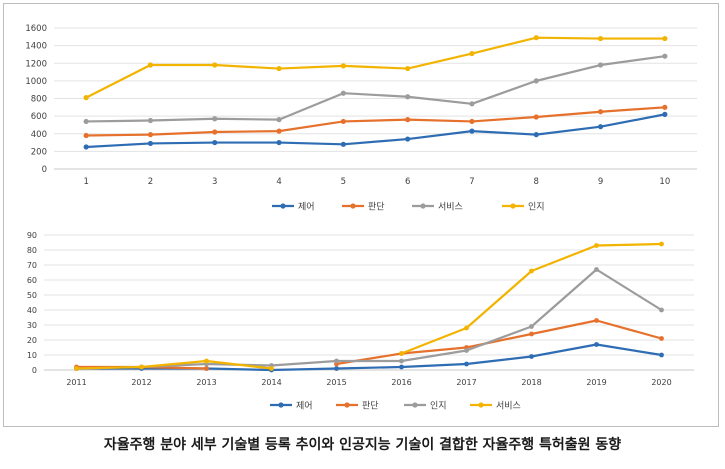  Describe the element at coordinates (36, 29) in the screenshot. I see `chart1-y-tick-label: 1600` at that location.